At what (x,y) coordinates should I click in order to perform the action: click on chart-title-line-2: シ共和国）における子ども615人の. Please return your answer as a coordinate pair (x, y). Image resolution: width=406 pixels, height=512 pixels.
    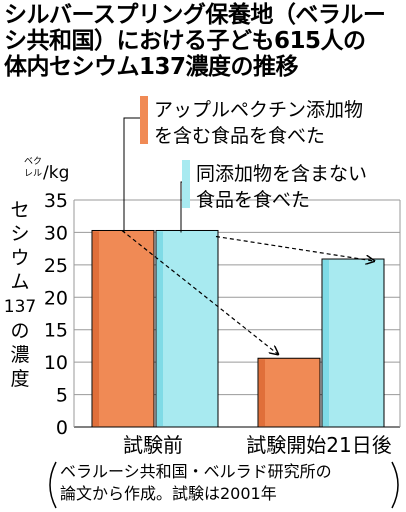
    Looking at the image, I should click on (185, 41).